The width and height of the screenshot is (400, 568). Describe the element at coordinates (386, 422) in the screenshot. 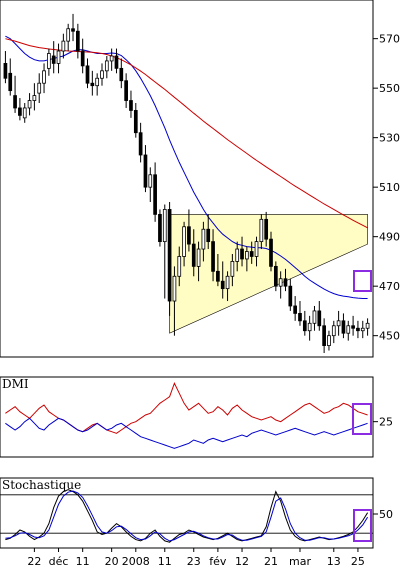

I see `dmi-tick-label: 25` at that location.